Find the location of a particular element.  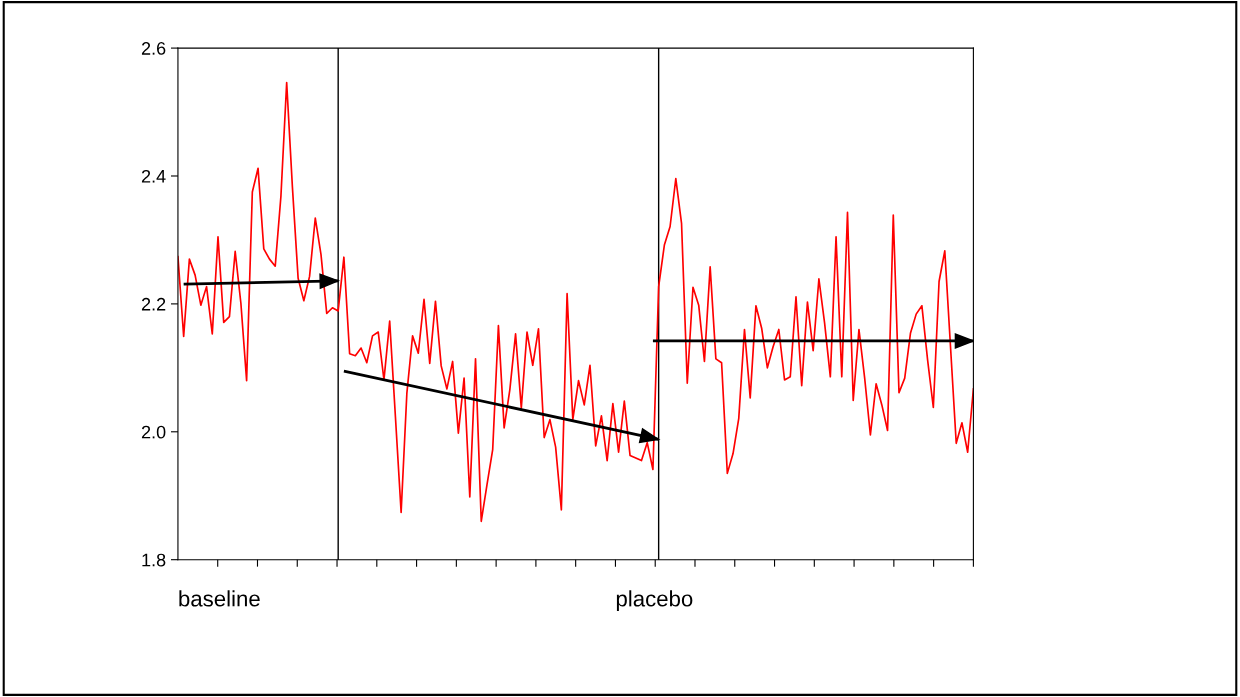

y-tick-label: 2.0 is located at coordinates (153, 432).